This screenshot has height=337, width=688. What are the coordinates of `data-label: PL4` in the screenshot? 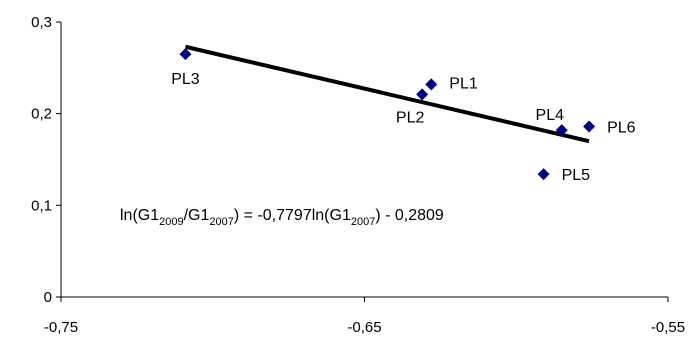 It's located at (550, 115).